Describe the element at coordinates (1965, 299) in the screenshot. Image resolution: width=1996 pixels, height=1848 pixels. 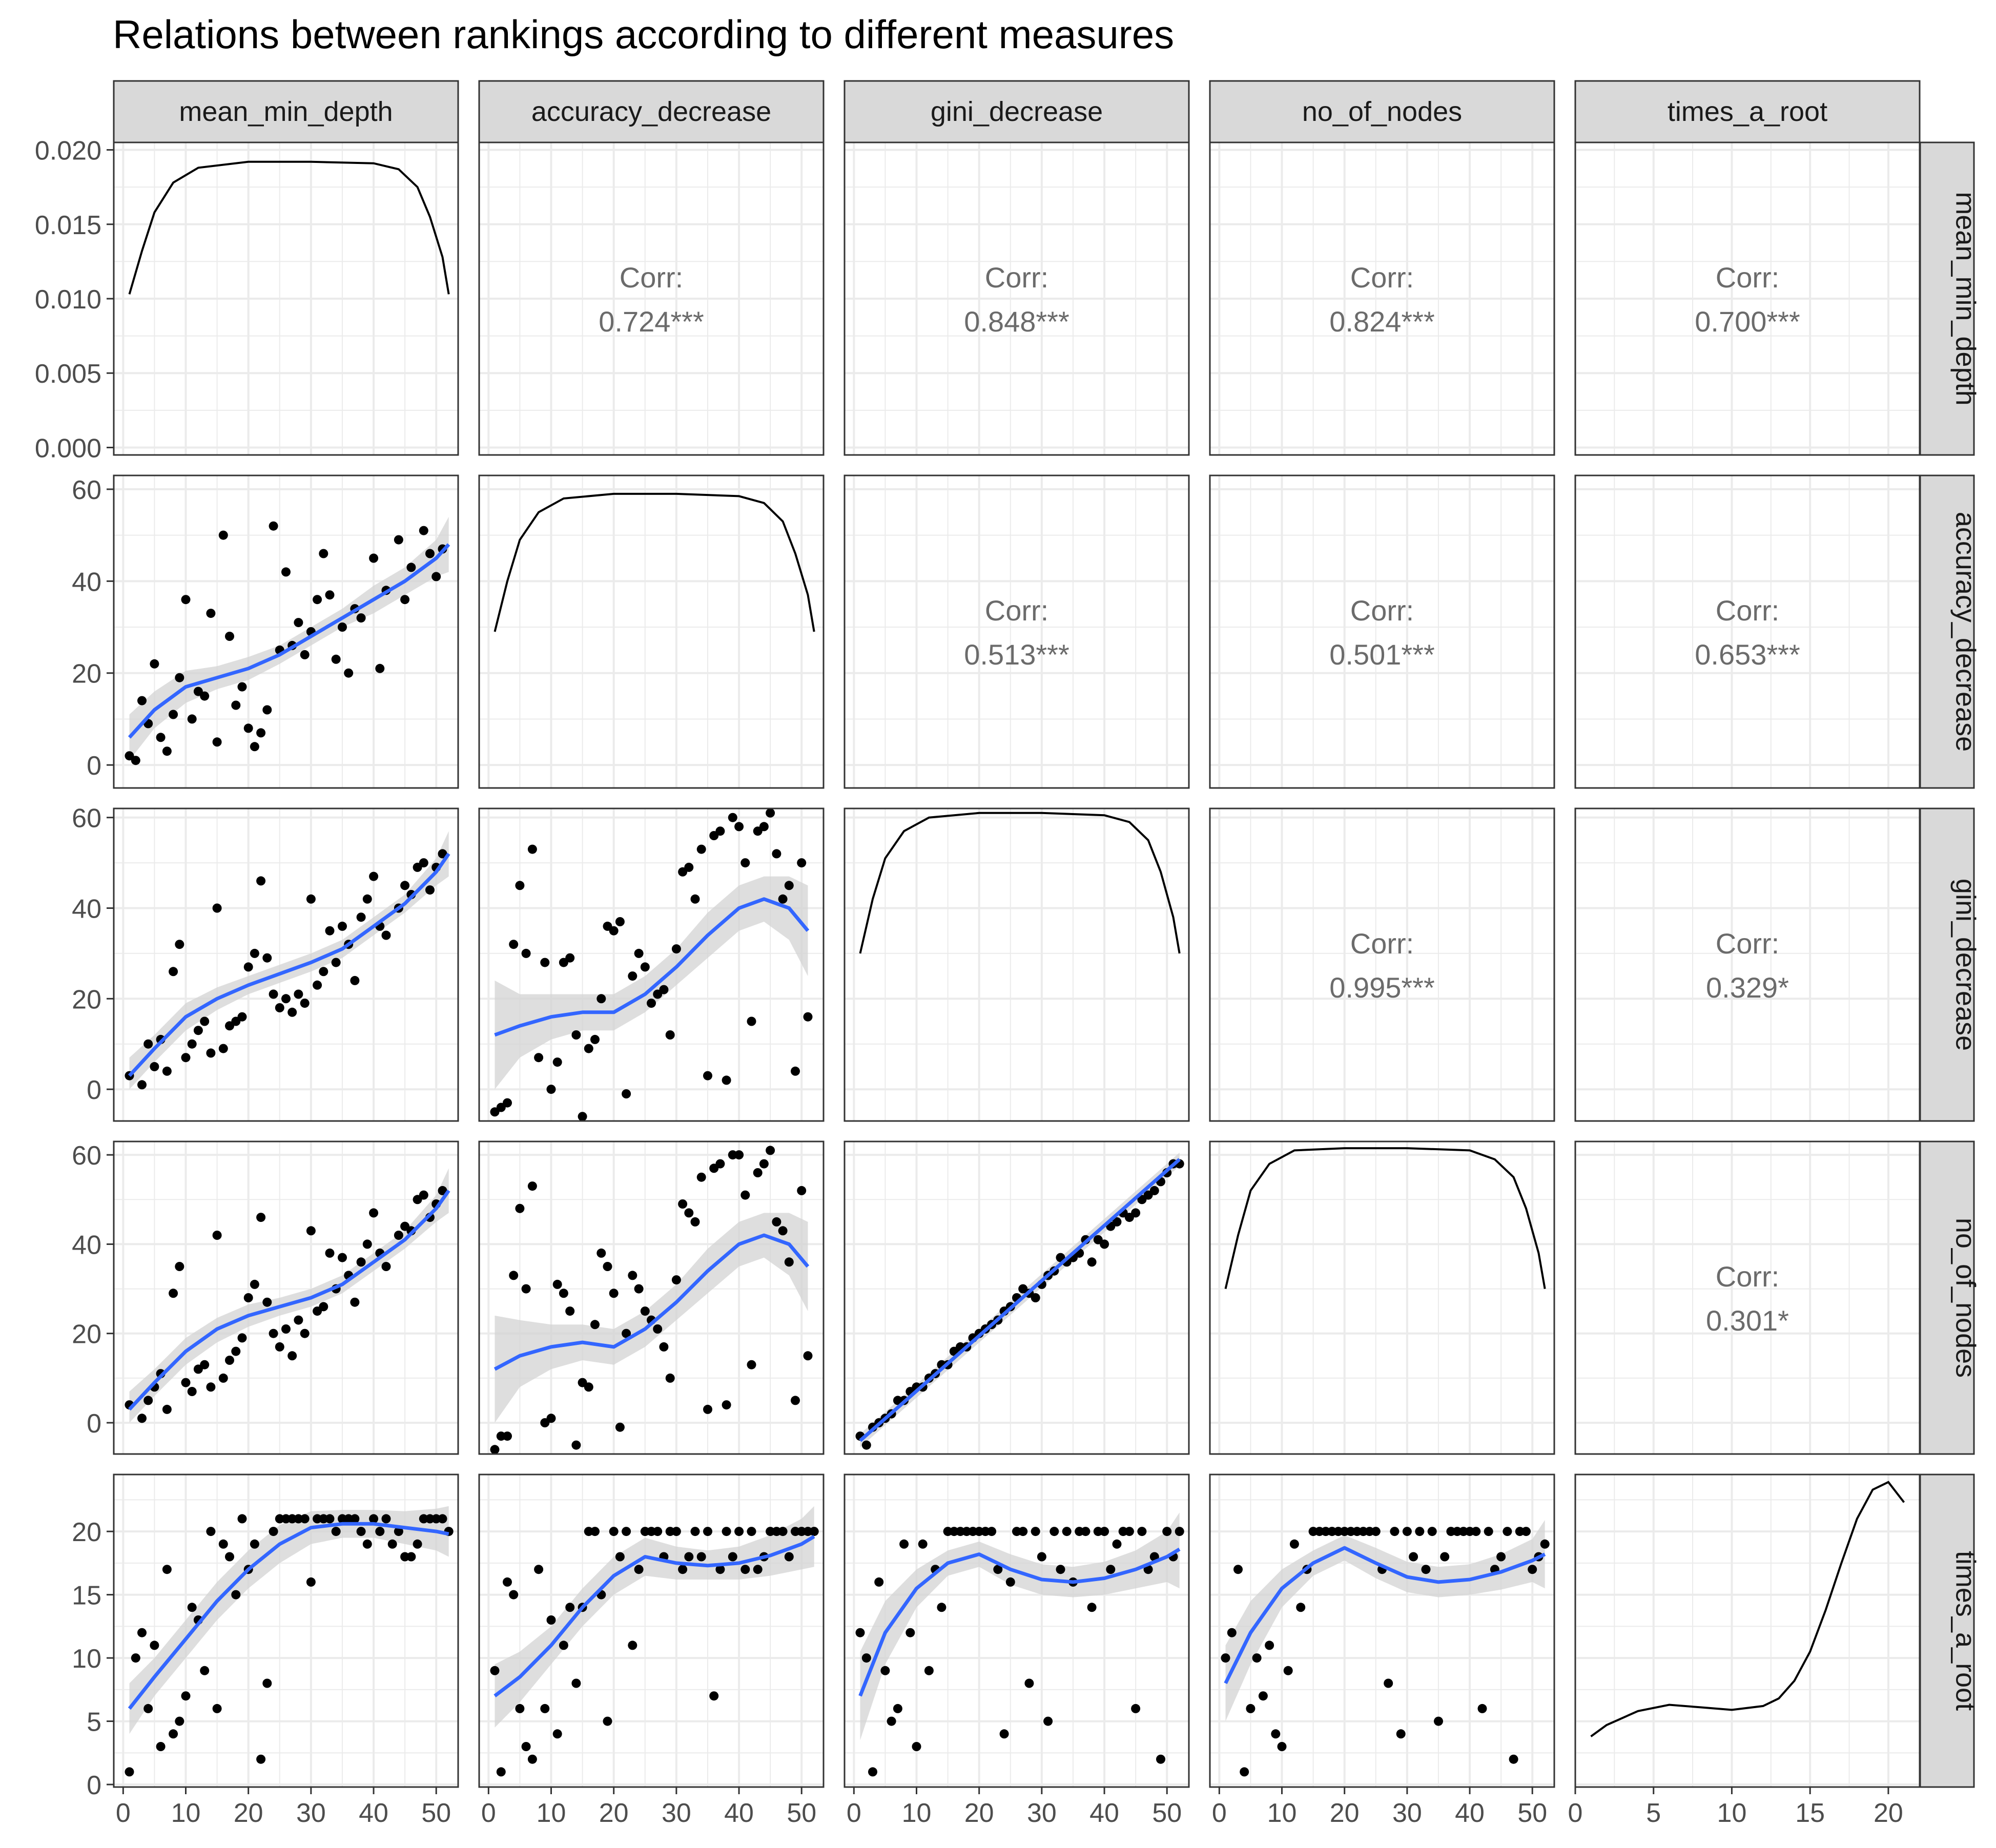
I see `row-strip-label-mean_min_depth: mean_min_depth` at that location.